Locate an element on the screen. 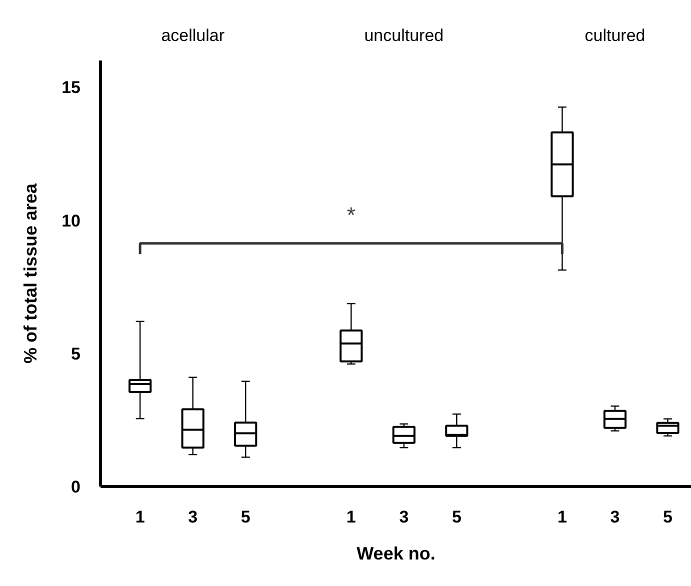 The height and width of the screenshot is (586, 691). text: uncultured is located at coordinates (404, 35).